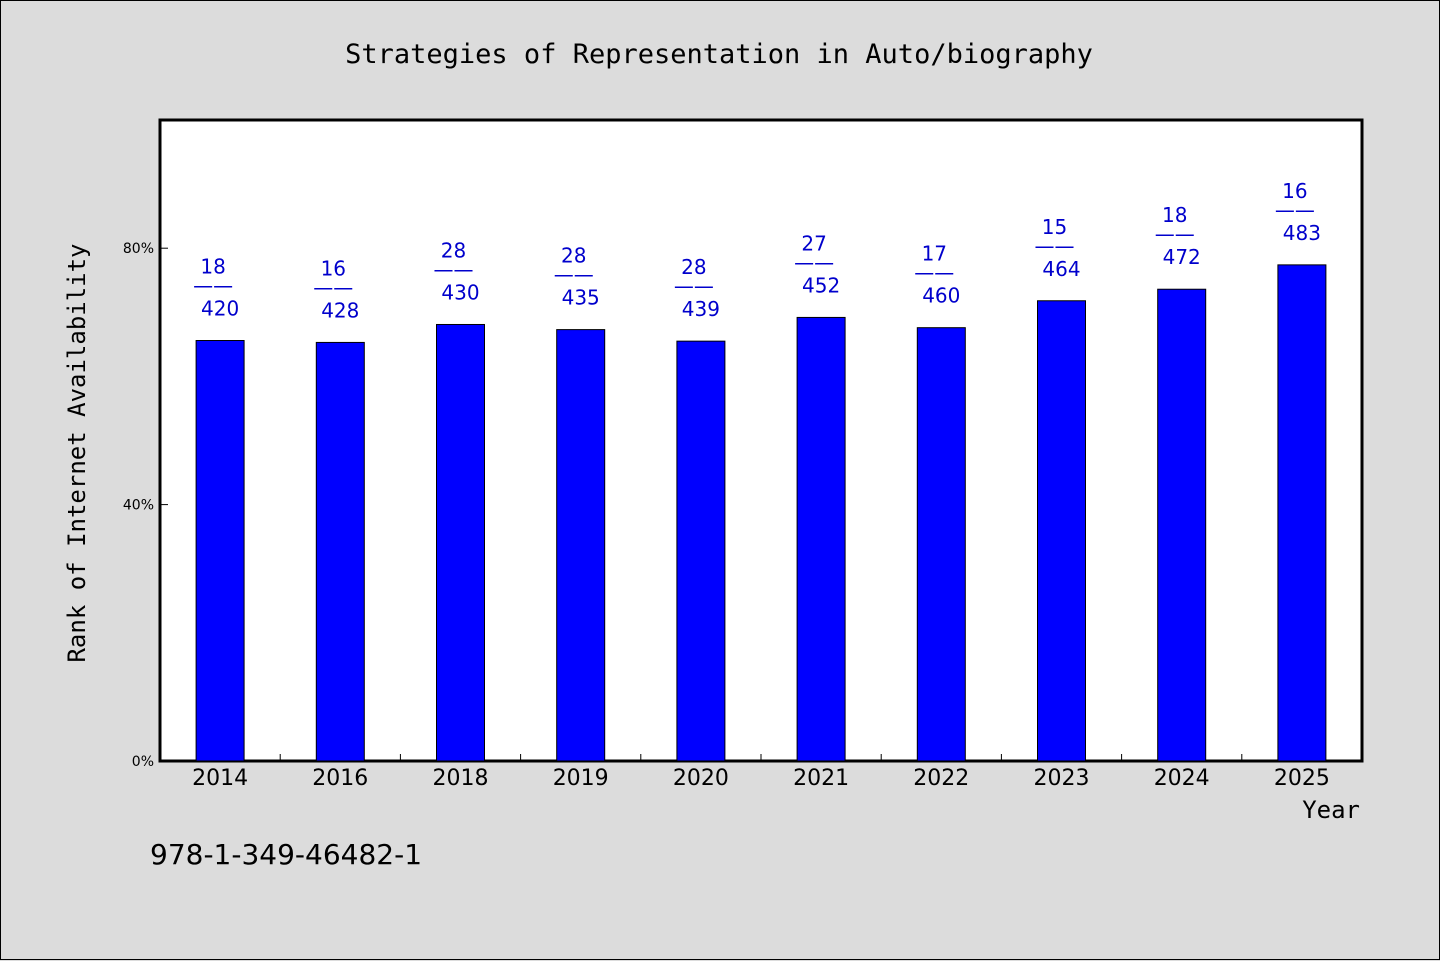 The height and width of the screenshot is (961, 1440). Describe the element at coordinates (143, 762) in the screenshot. I see `y-tick-label: 0%` at that location.